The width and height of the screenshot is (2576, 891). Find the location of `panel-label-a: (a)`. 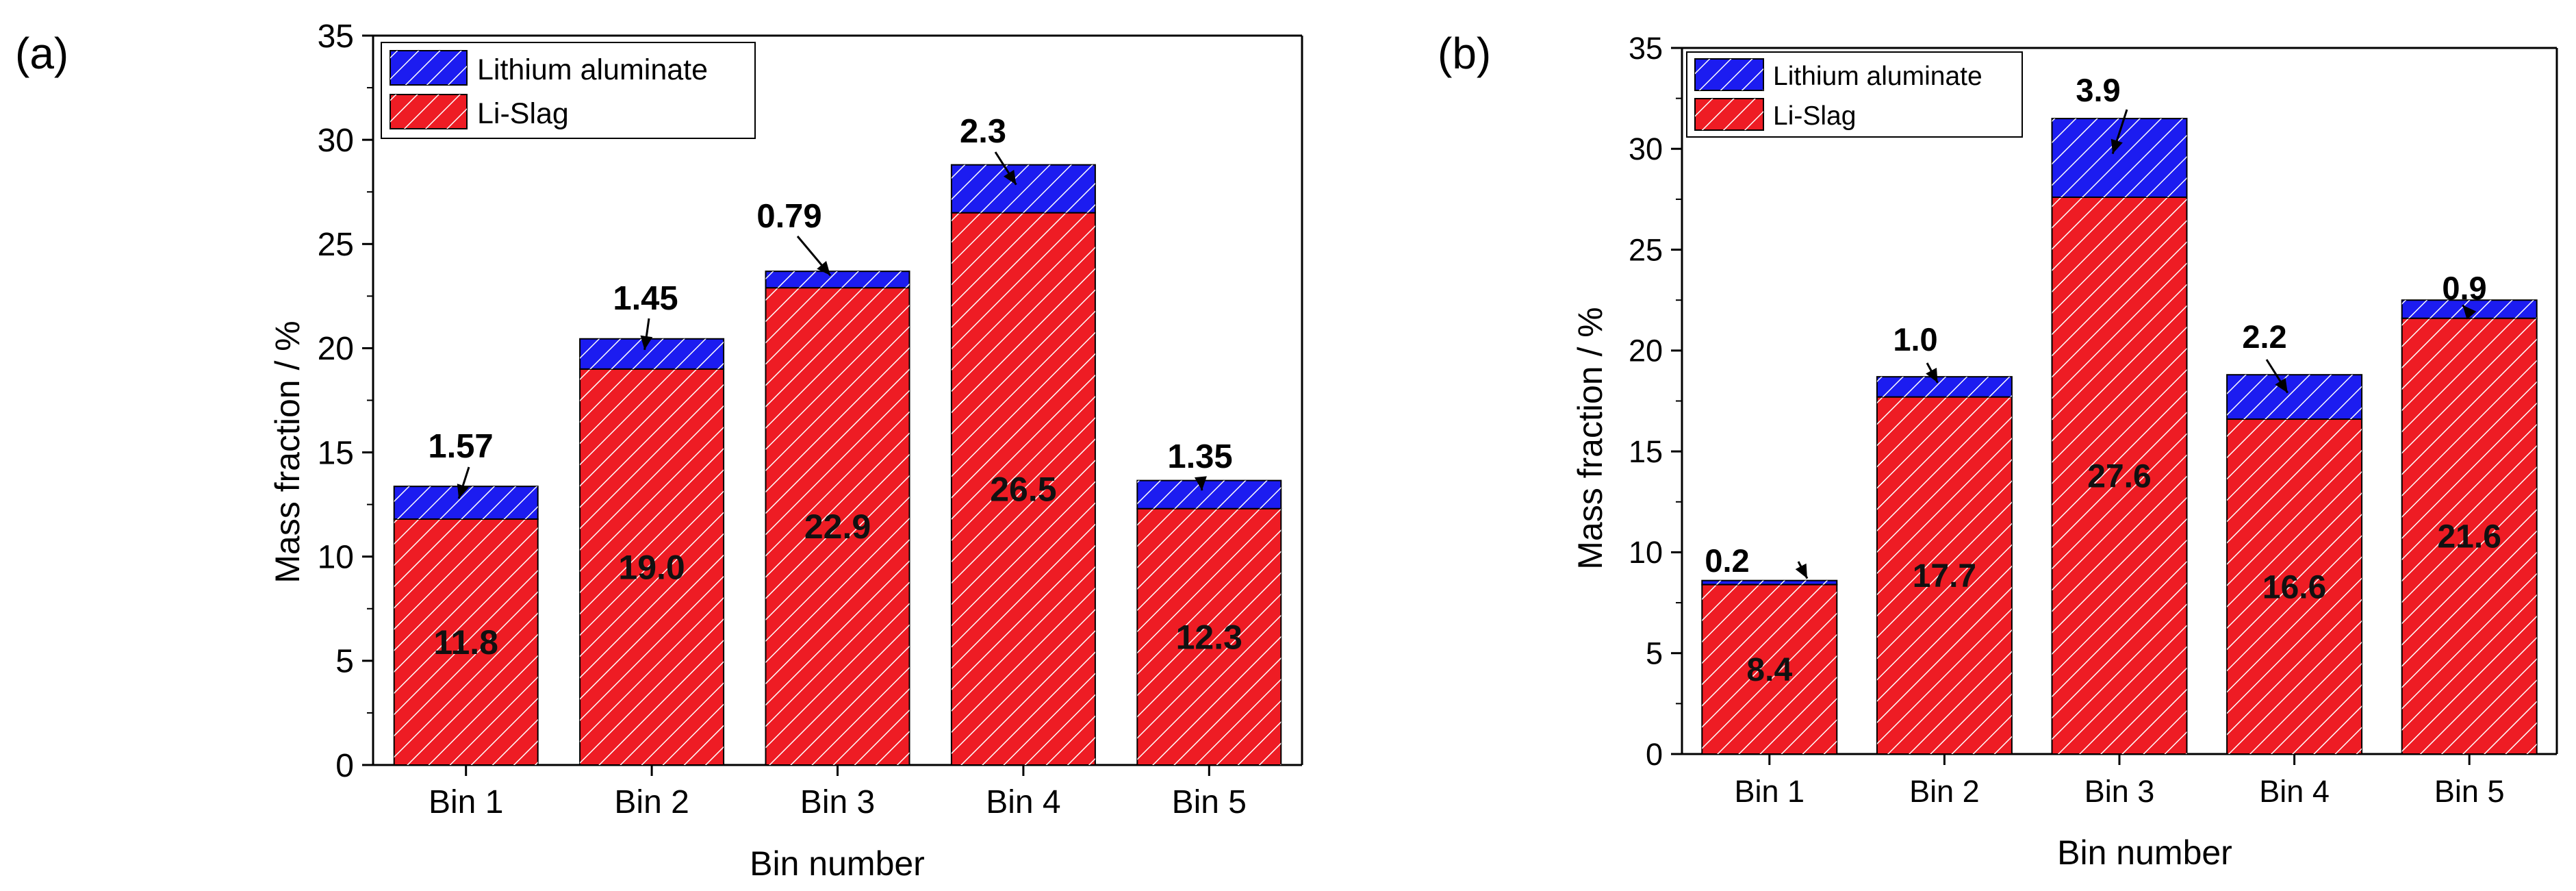

panel-label-a: (a) is located at coordinates (41, 53).